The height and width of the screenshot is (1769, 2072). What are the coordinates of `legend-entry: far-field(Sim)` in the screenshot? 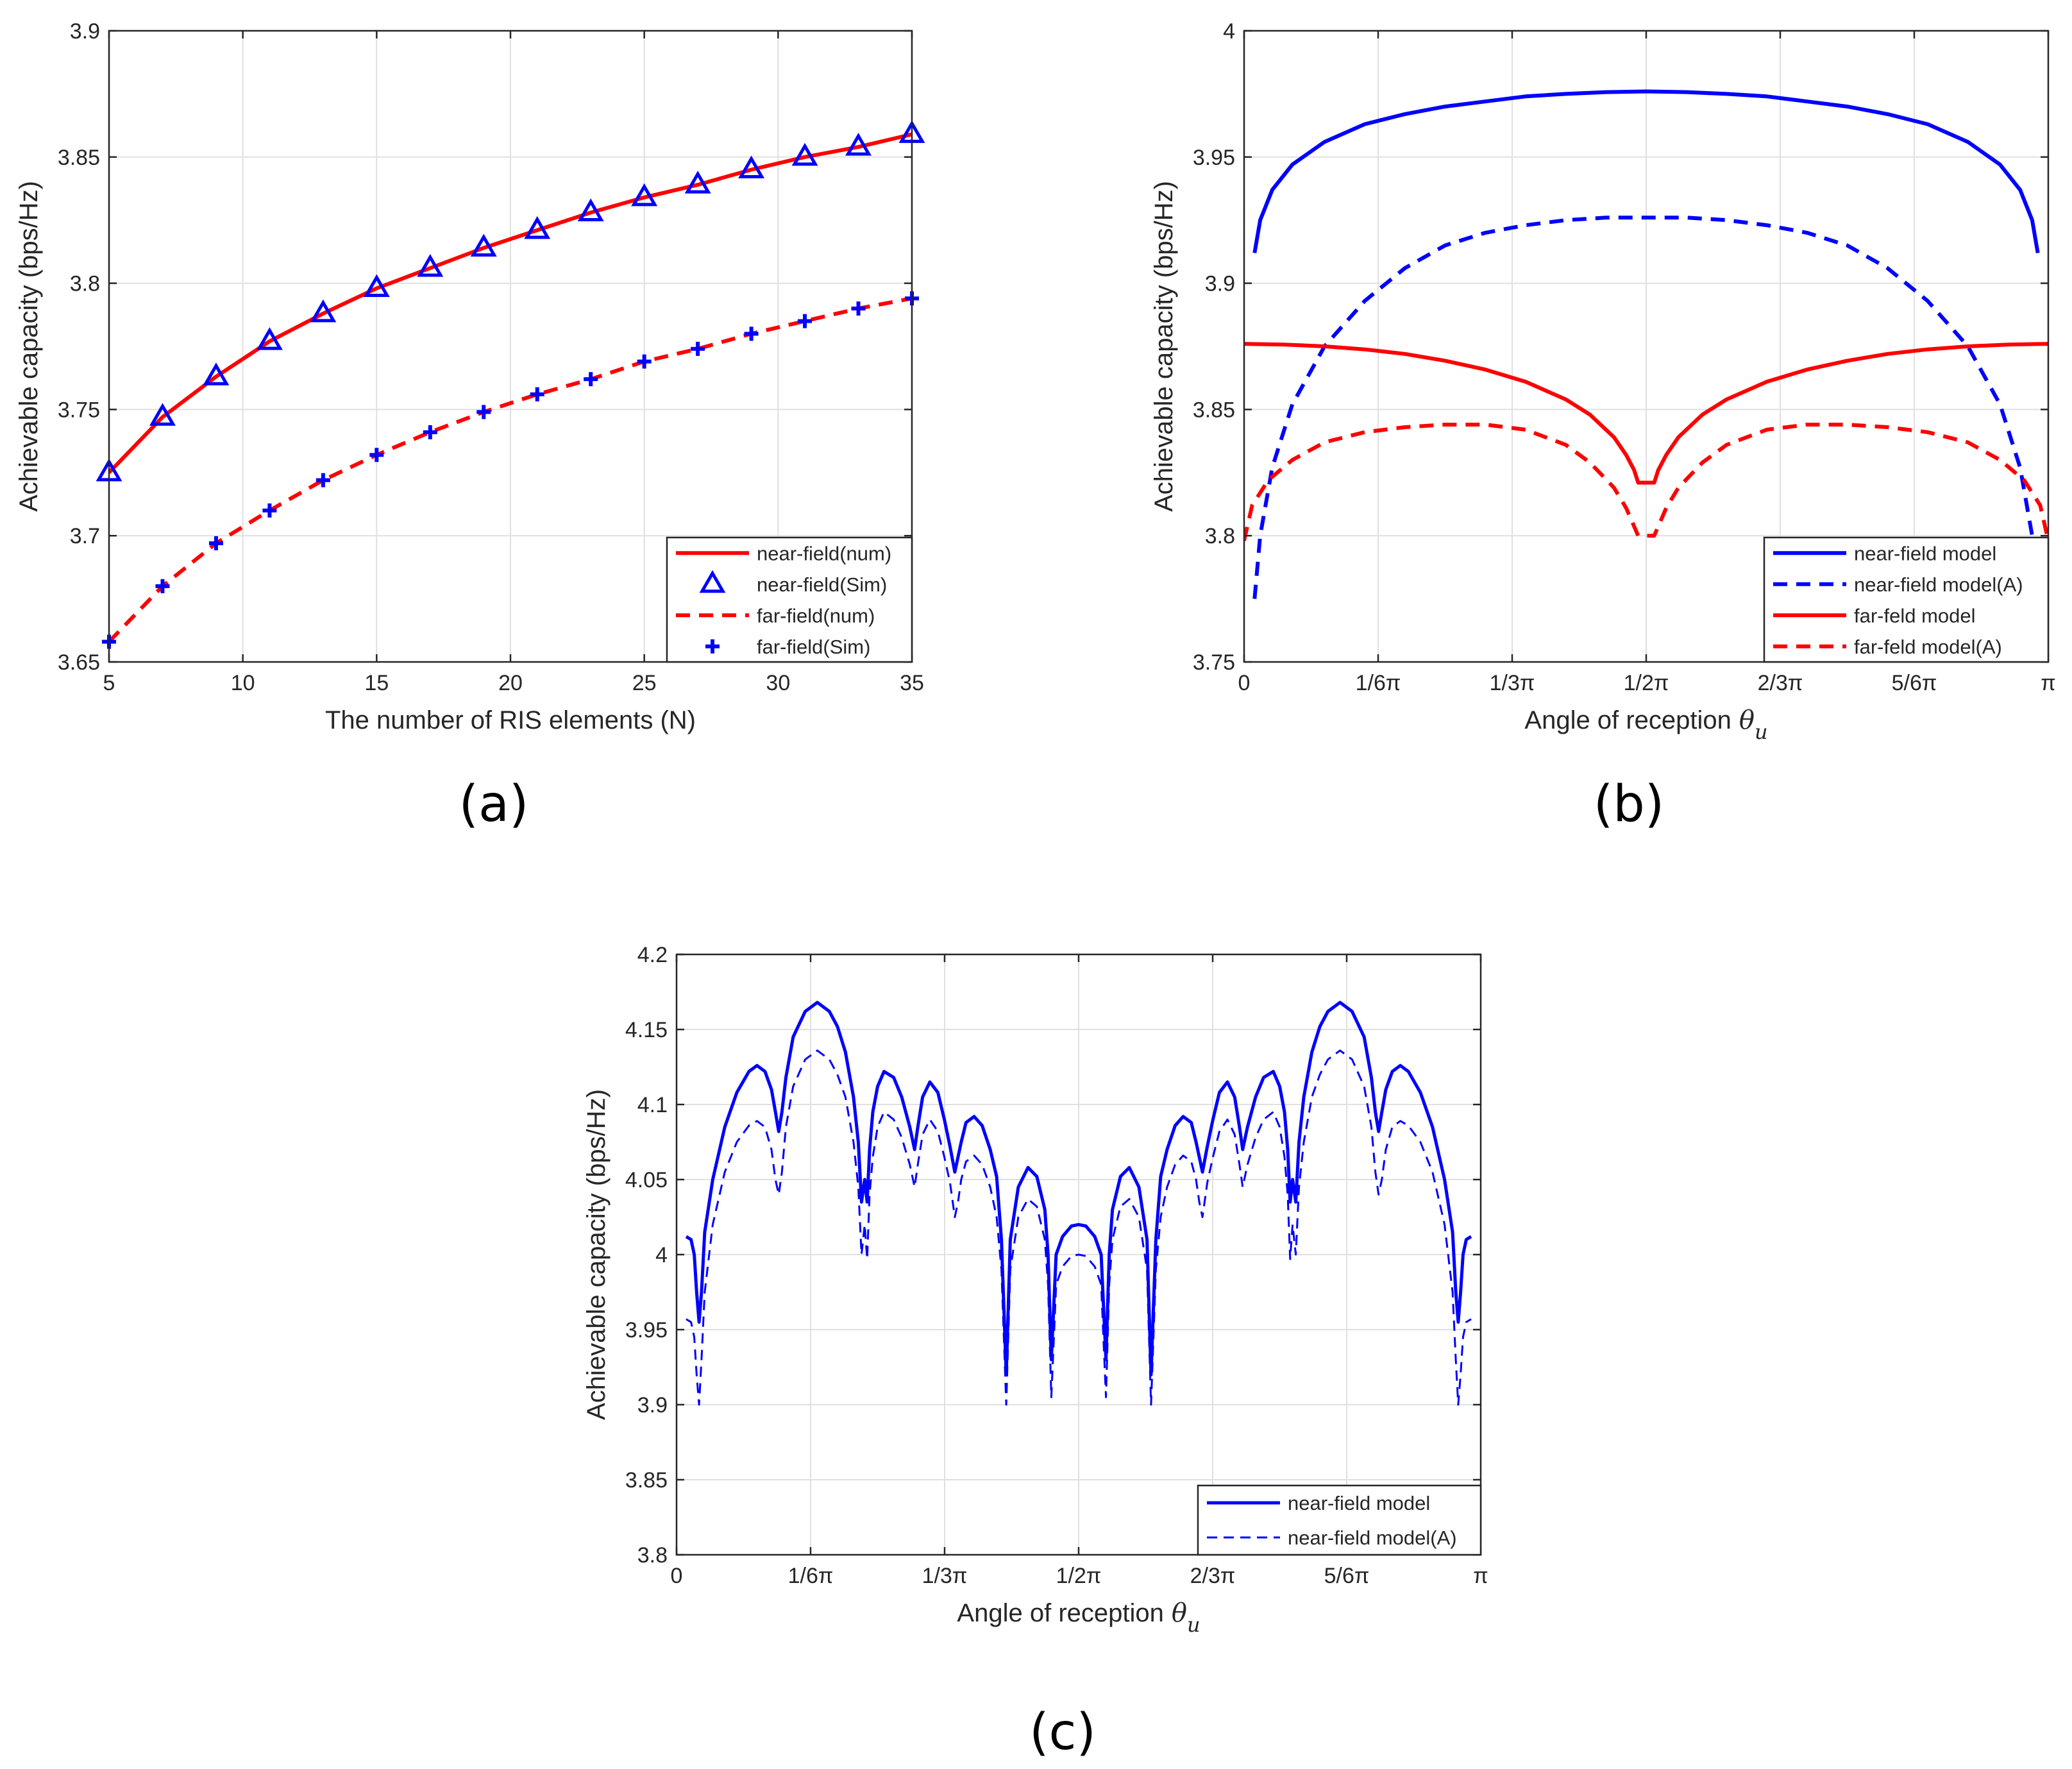 It's located at (813, 647).